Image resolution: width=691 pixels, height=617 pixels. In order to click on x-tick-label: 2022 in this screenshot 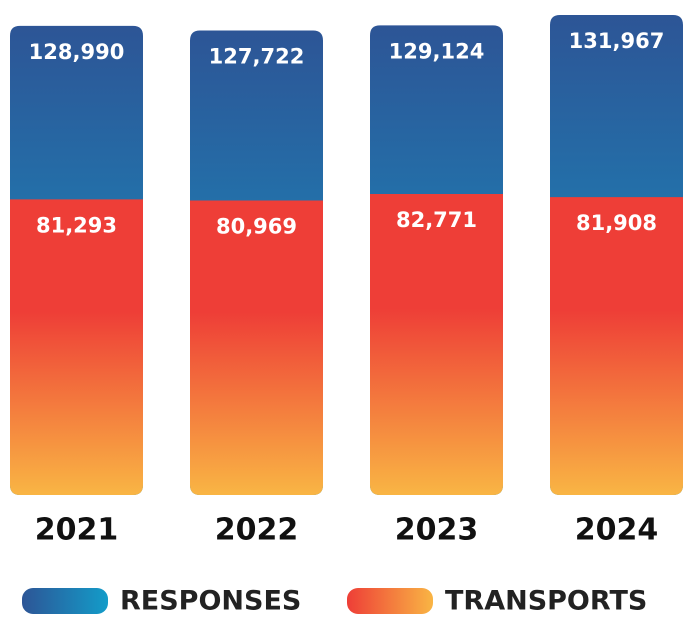, I will do `click(257, 530)`.